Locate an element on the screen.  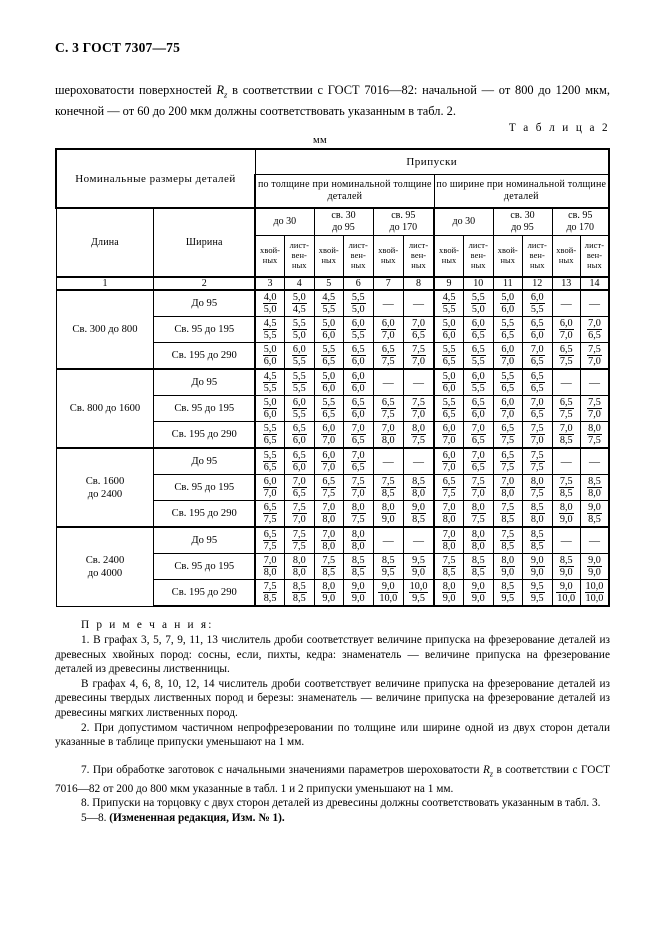
col-number-10: 10 is located at coordinates (478, 284).